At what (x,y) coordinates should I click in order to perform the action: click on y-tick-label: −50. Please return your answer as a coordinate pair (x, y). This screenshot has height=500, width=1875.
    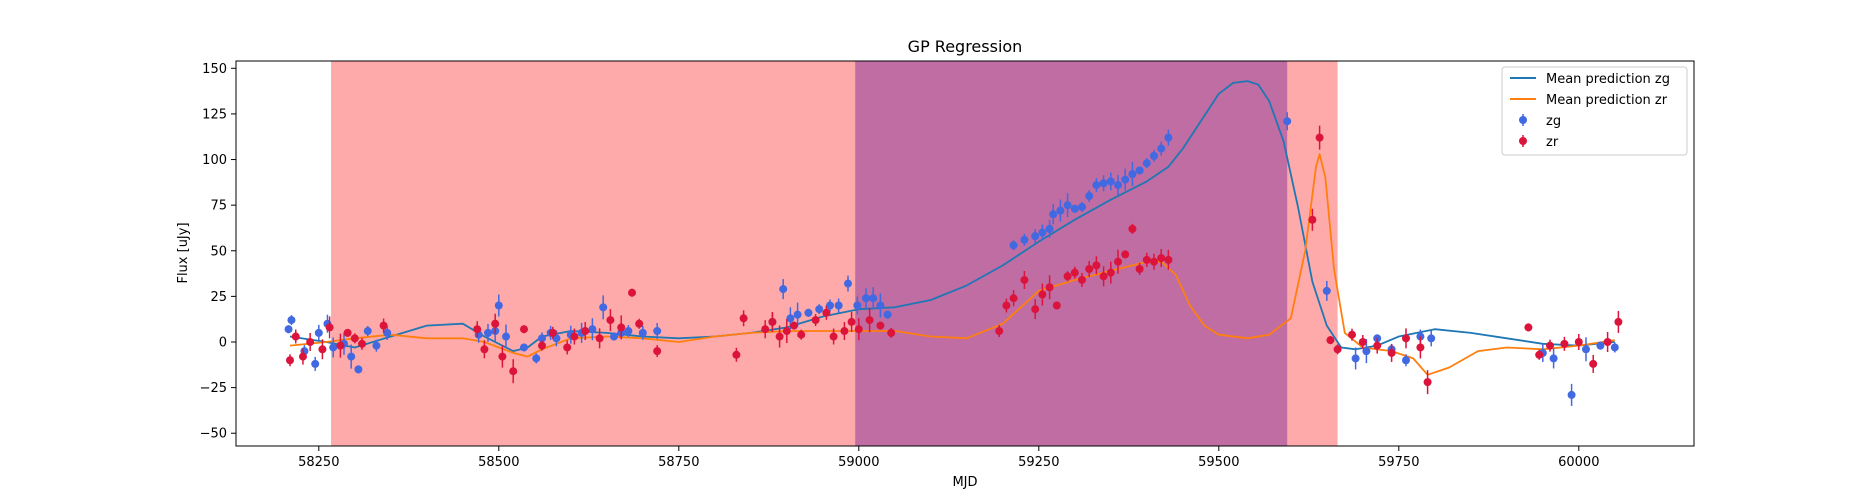
    Looking at the image, I should click on (213, 434).